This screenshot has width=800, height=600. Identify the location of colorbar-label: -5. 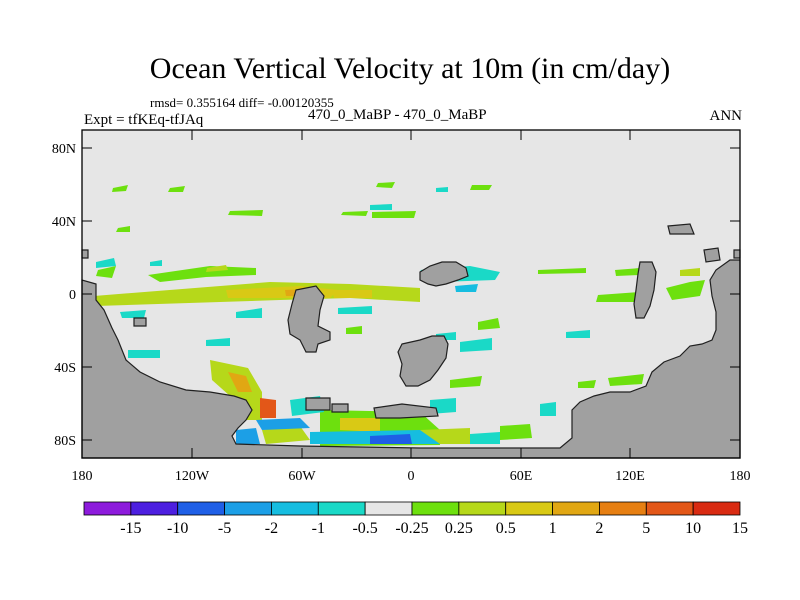
(224, 528).